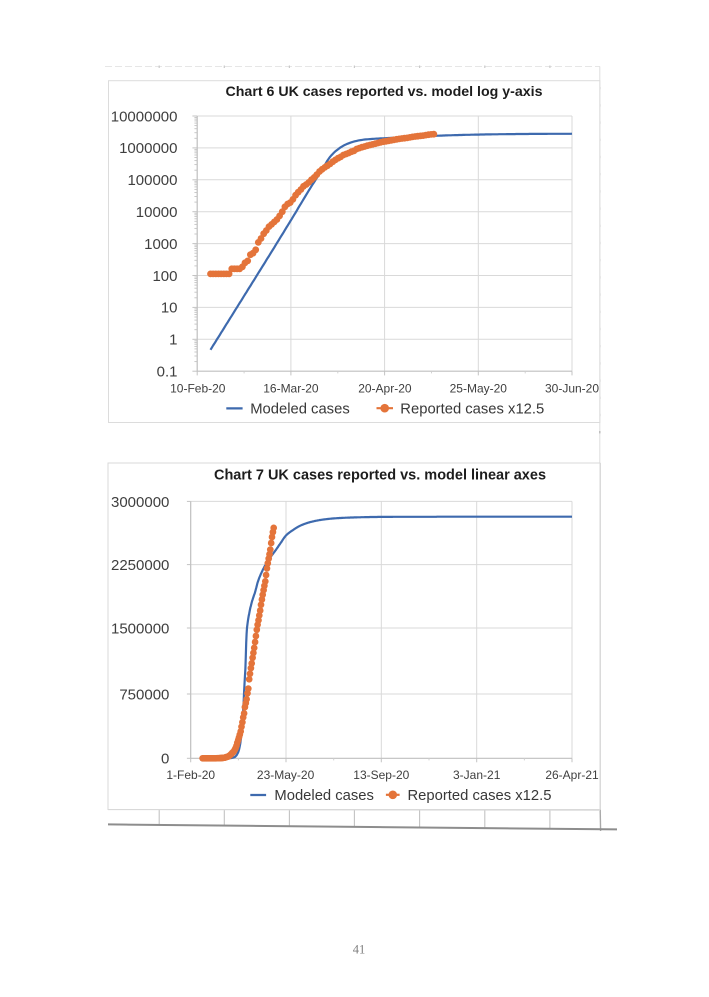 This screenshot has height=997, width=709. What do you see at coordinates (572, 775) in the screenshot?
I see `svg-text: 26-Apr-21` at bounding box center [572, 775].